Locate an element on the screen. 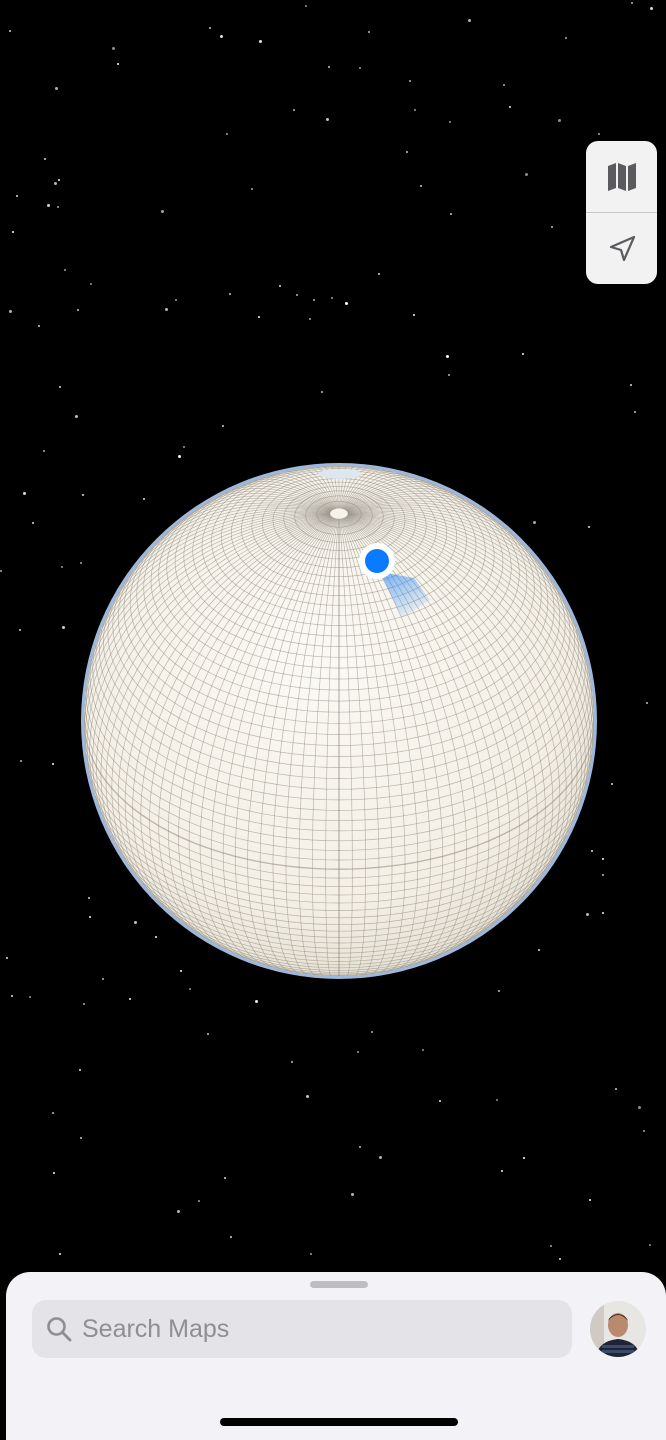 The image size is (666, 1440). magnifying-glass-icon is located at coordinates (59, 1329).